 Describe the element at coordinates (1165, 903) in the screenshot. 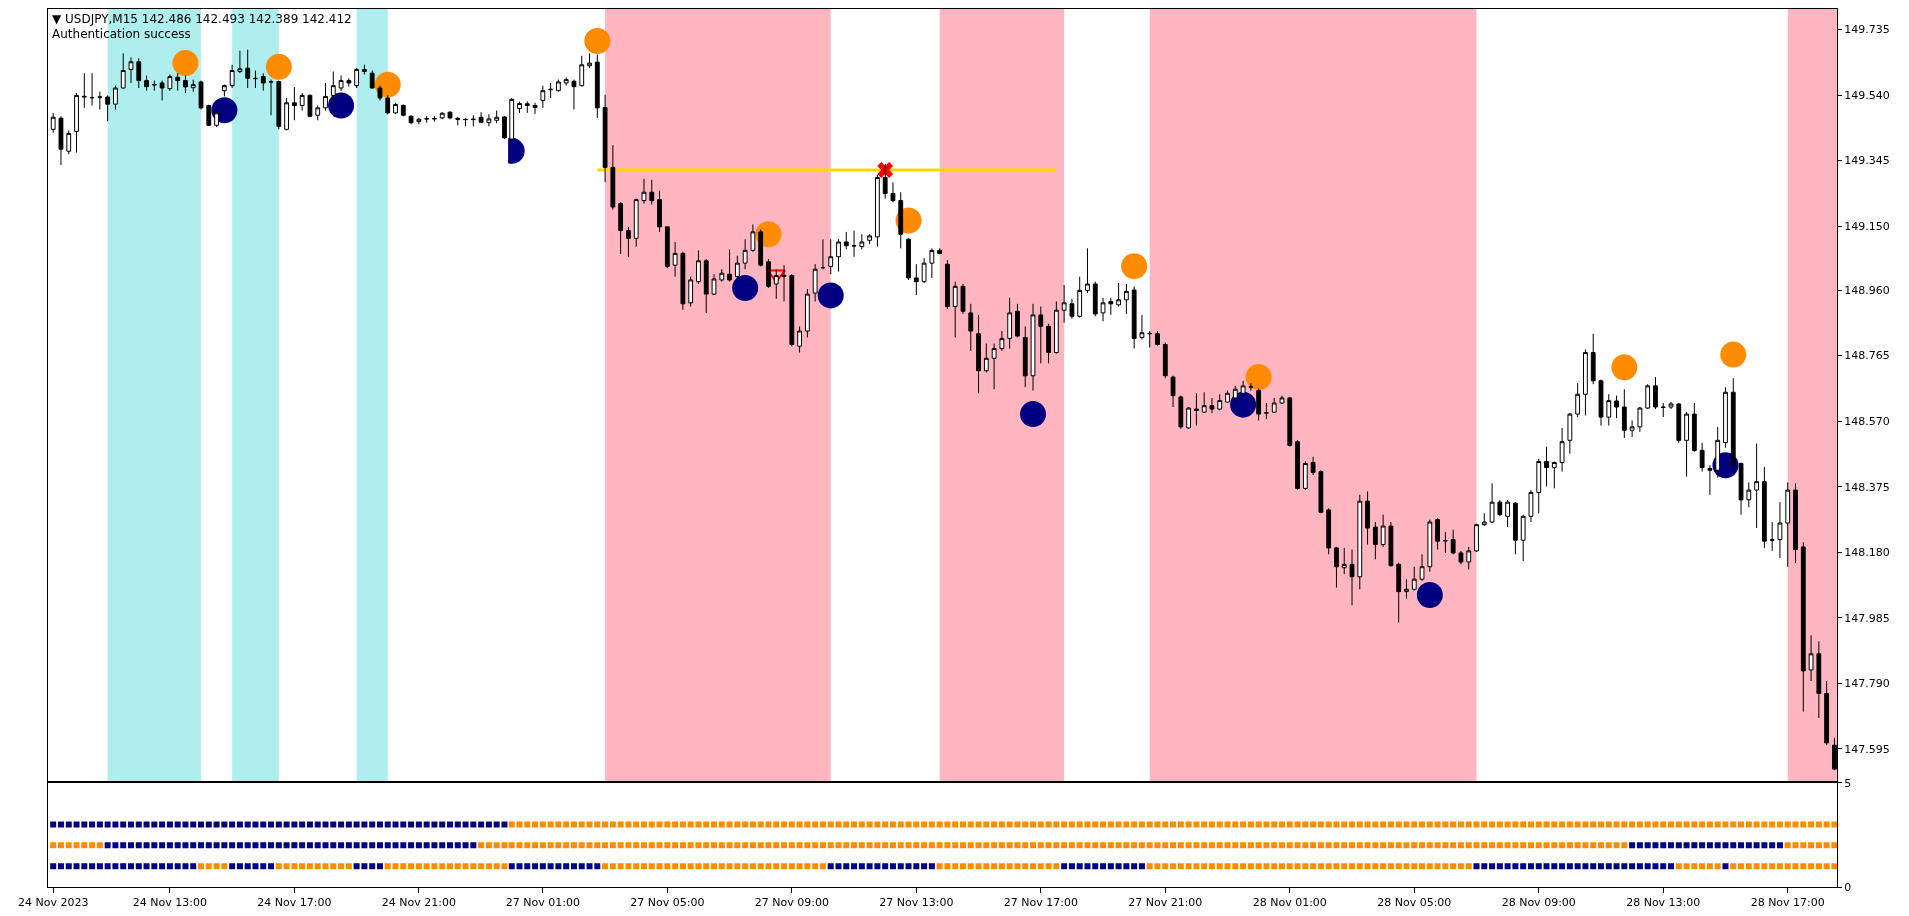

I see `x-tick-label: 27 Nov 21:00` at that location.